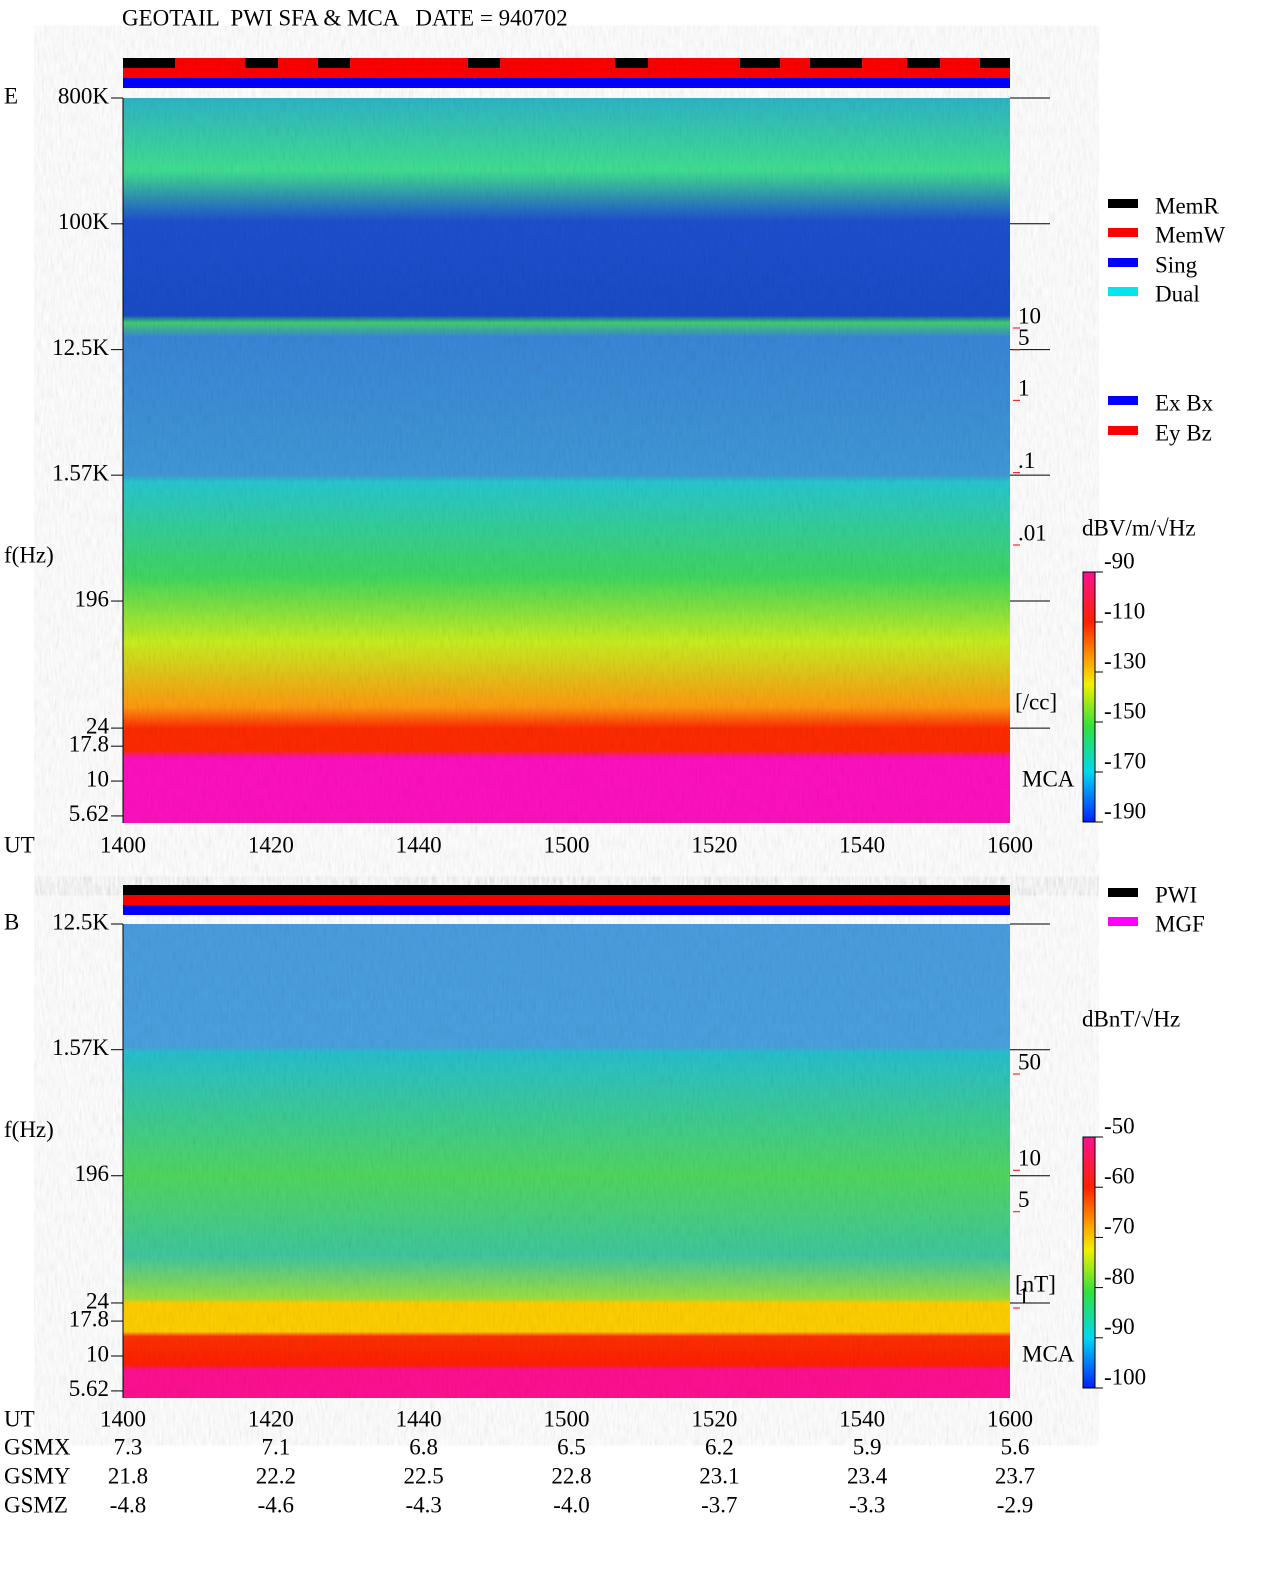 This screenshot has width=1280, height=1593. Describe the element at coordinates (1015, 1446) in the screenshot. I see `table-cell: 5.6` at that location.